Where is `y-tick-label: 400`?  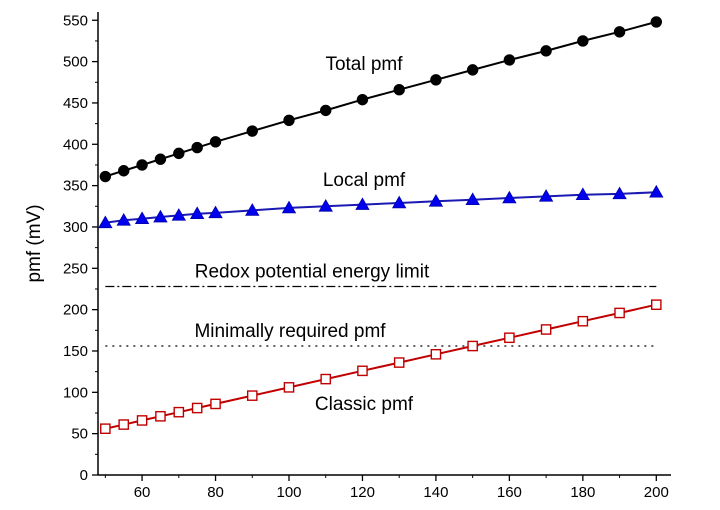
y-tick-label: 400 is located at coordinates (75, 144).